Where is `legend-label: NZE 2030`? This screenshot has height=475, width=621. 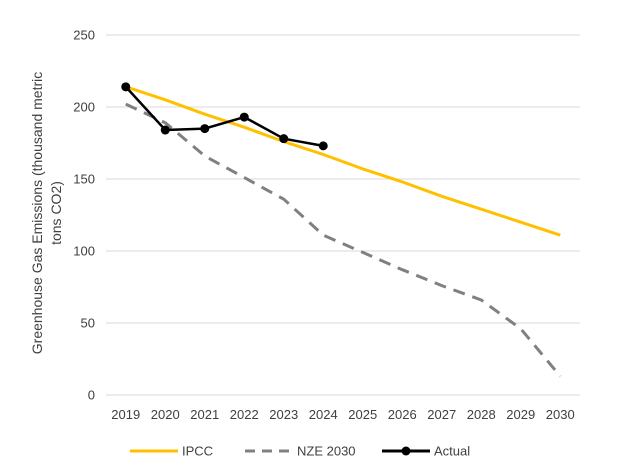
legend-label: NZE 2030 is located at coordinates (326, 451).